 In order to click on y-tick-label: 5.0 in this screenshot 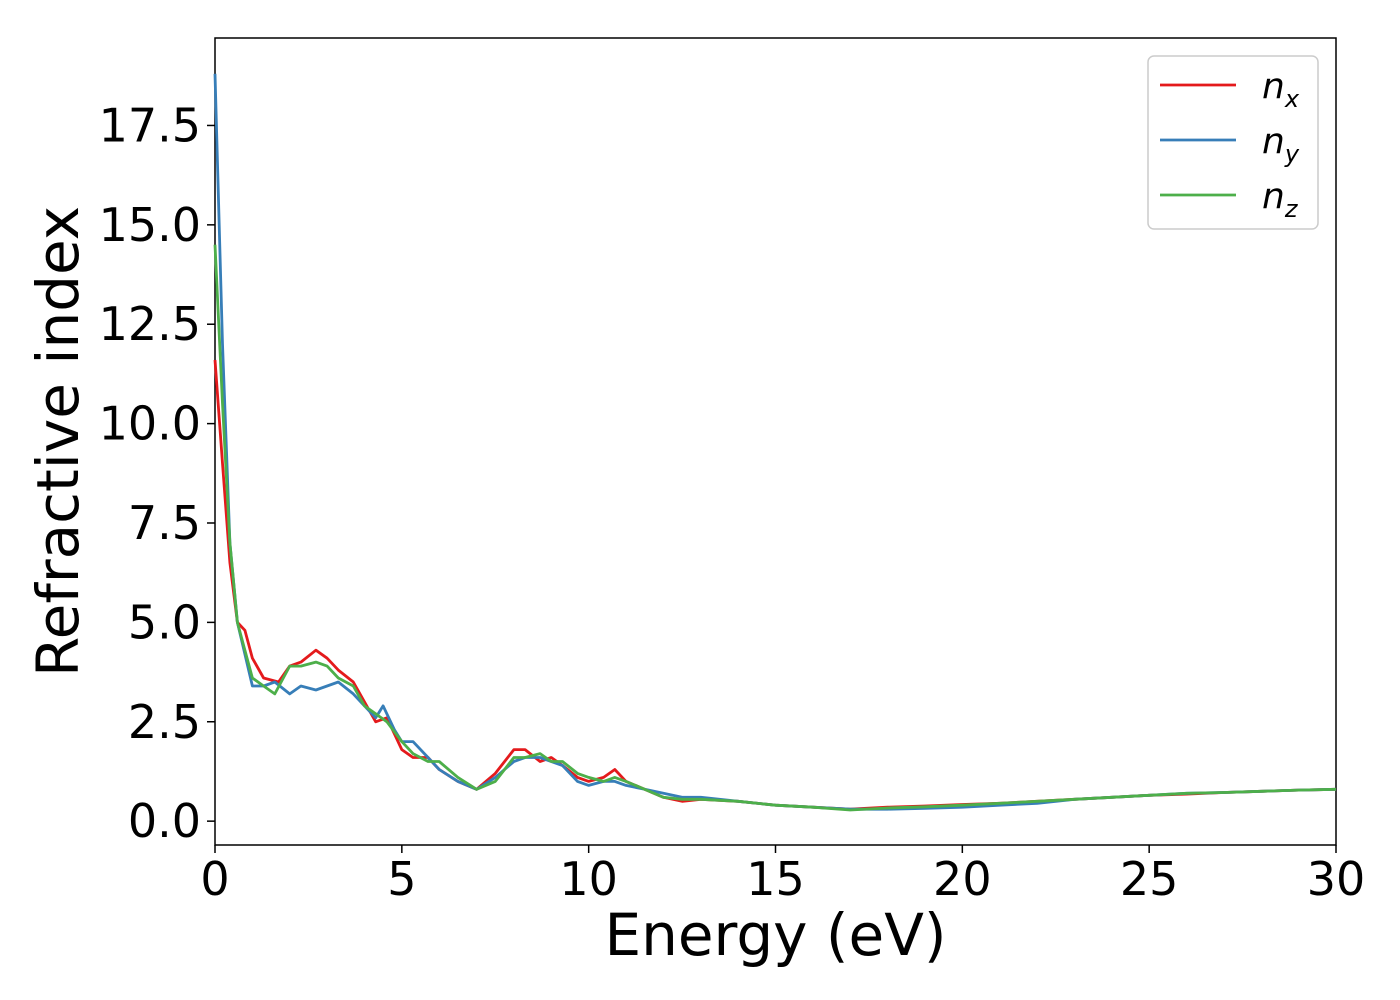, I will do `click(164, 622)`.